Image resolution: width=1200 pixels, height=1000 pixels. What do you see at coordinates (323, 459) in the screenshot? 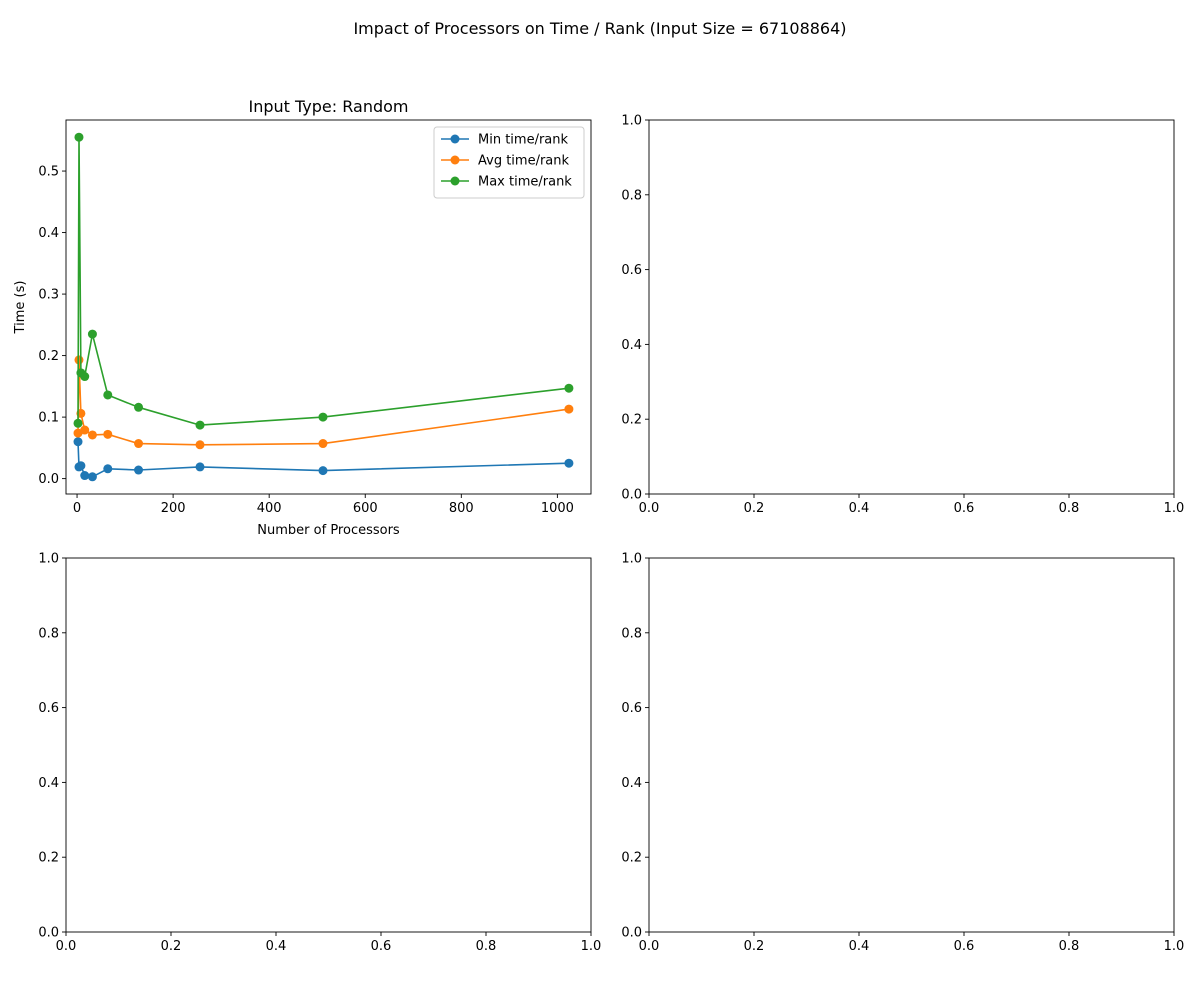
I see `series-min-time-rank` at bounding box center [323, 459].